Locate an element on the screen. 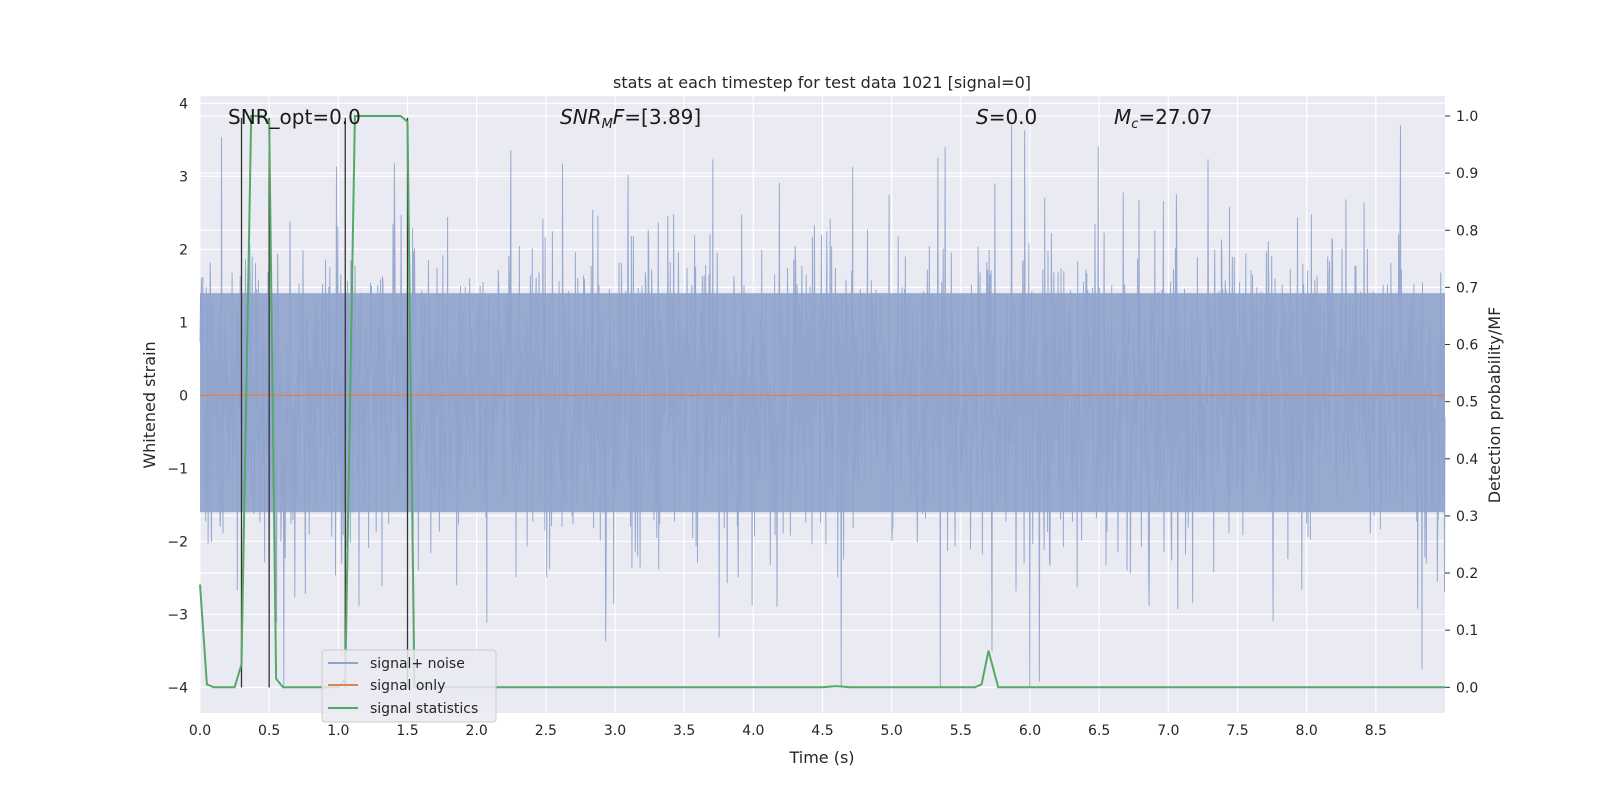 This screenshot has width=1600, height=800. x-tick-label: 7.0 is located at coordinates (1168, 731).